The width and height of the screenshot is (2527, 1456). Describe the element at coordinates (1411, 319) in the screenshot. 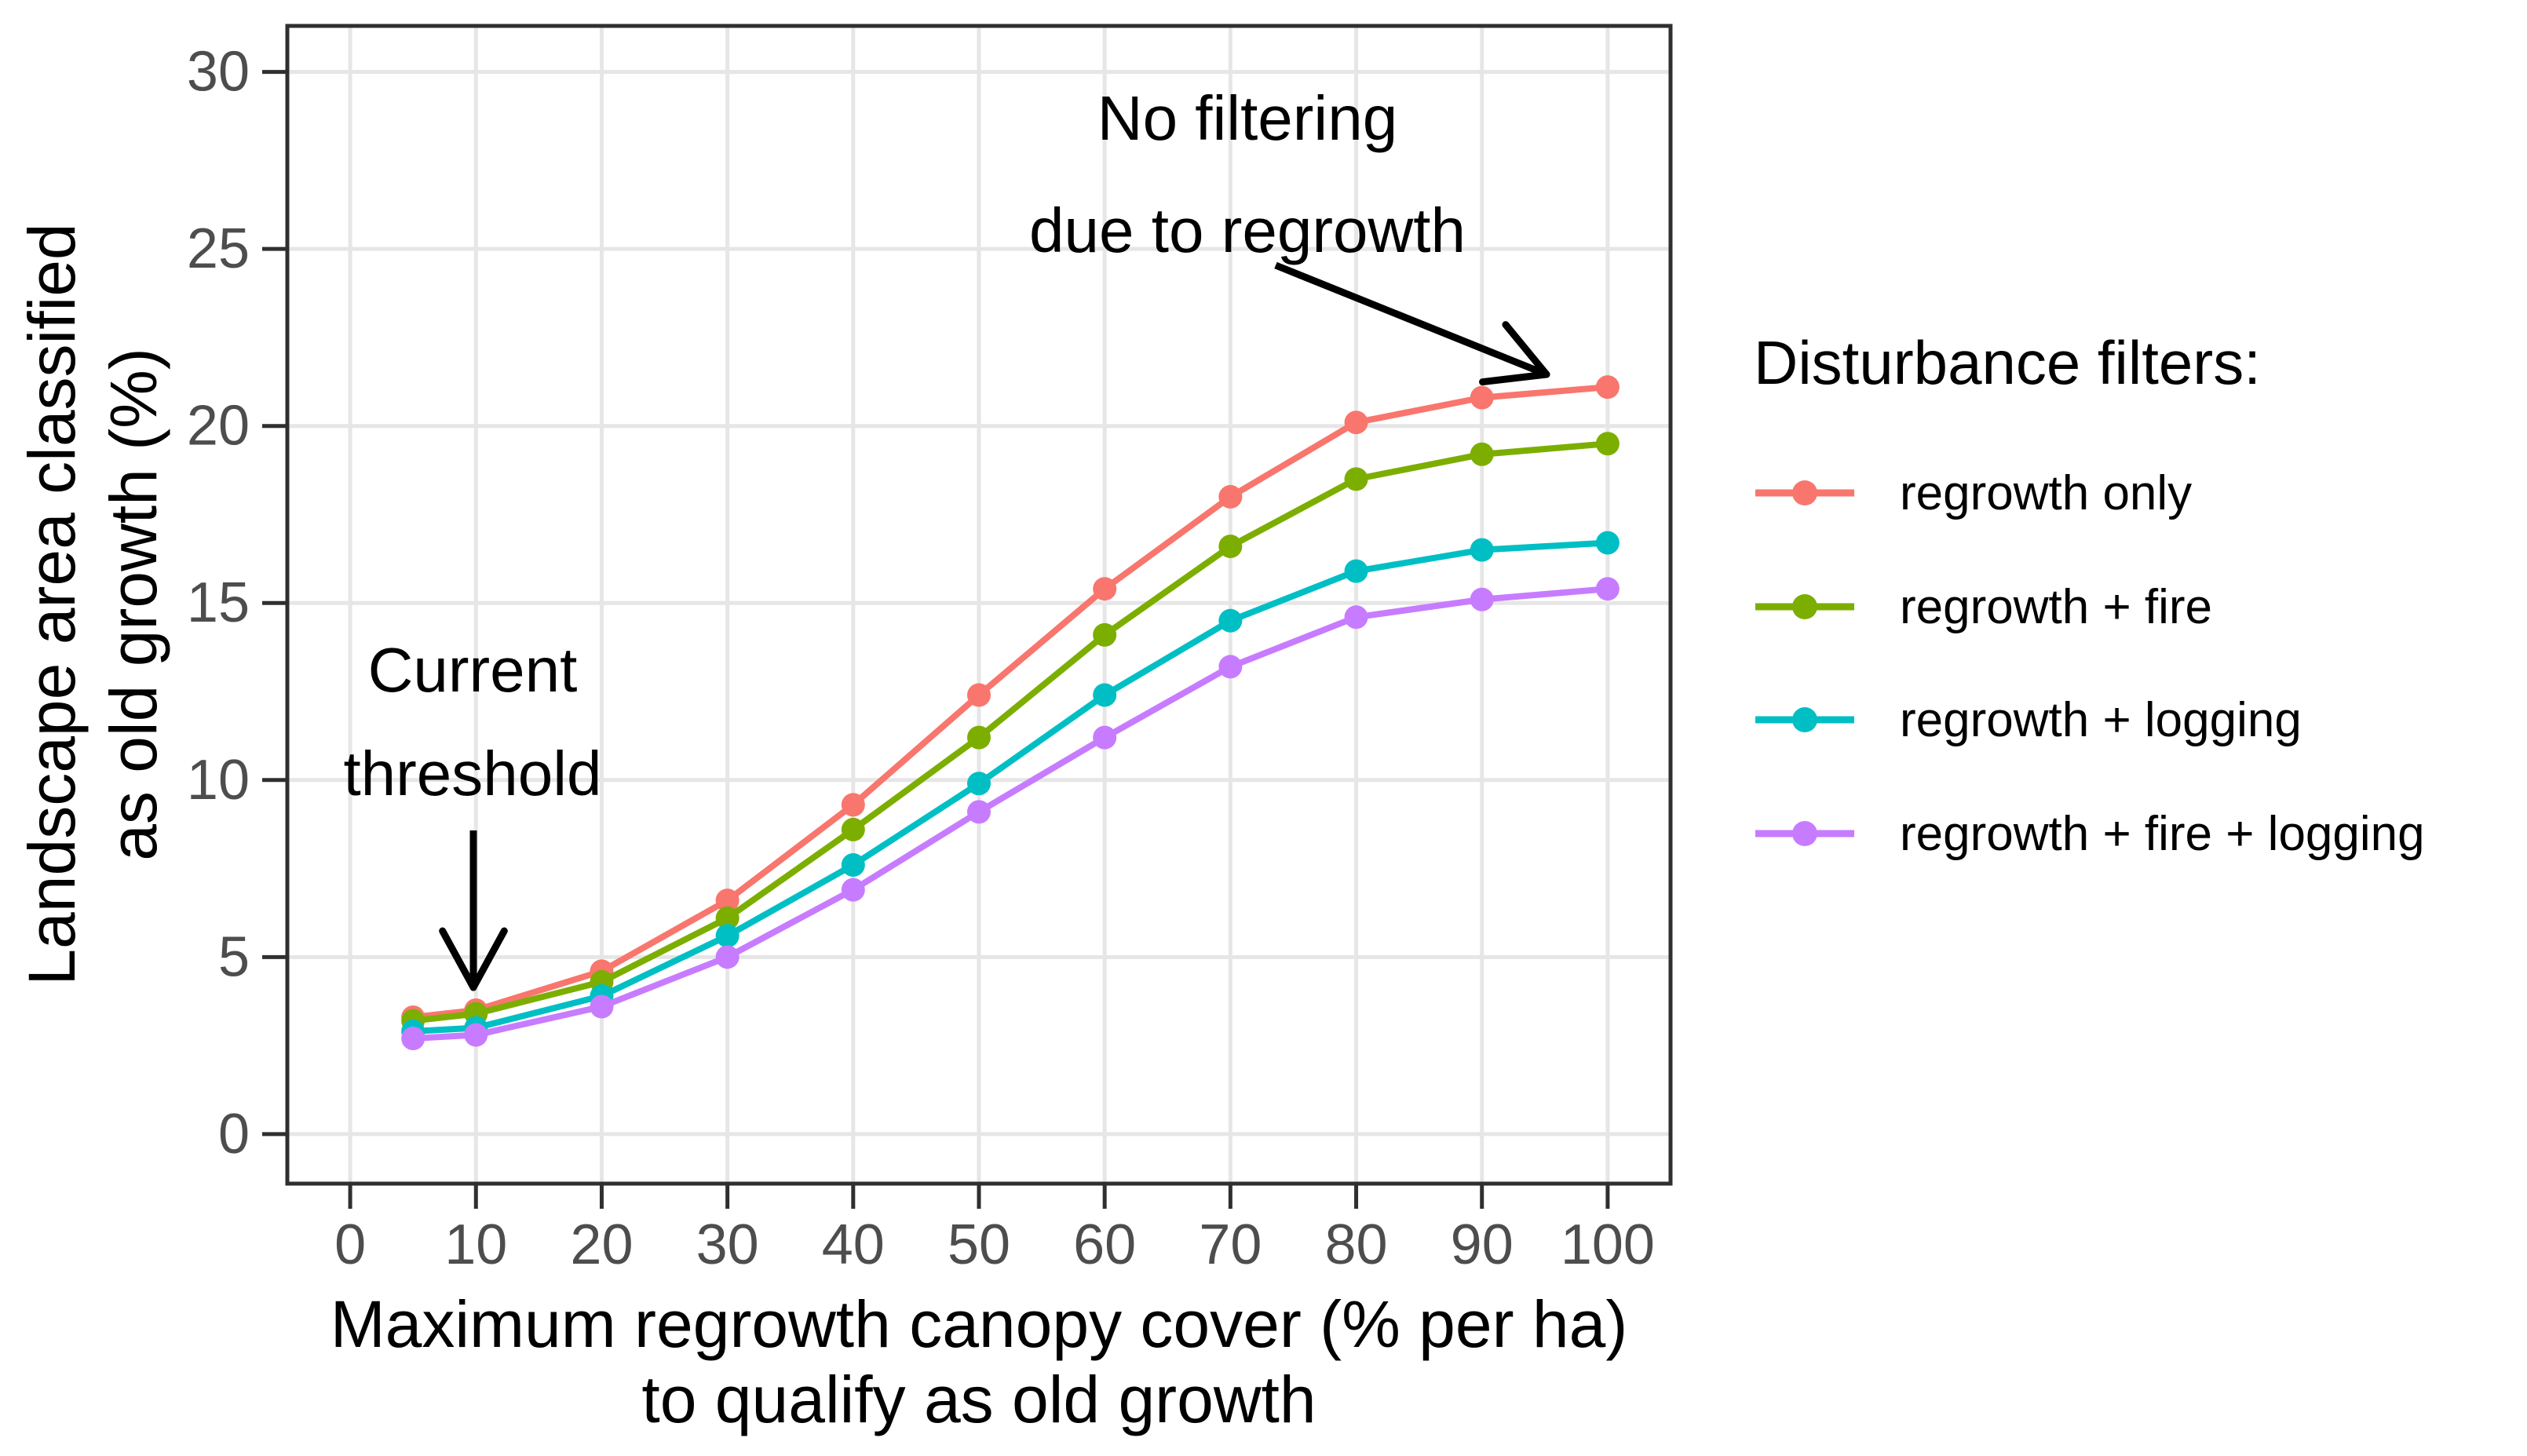

I see `arrow-shaft-no-filtering` at that location.